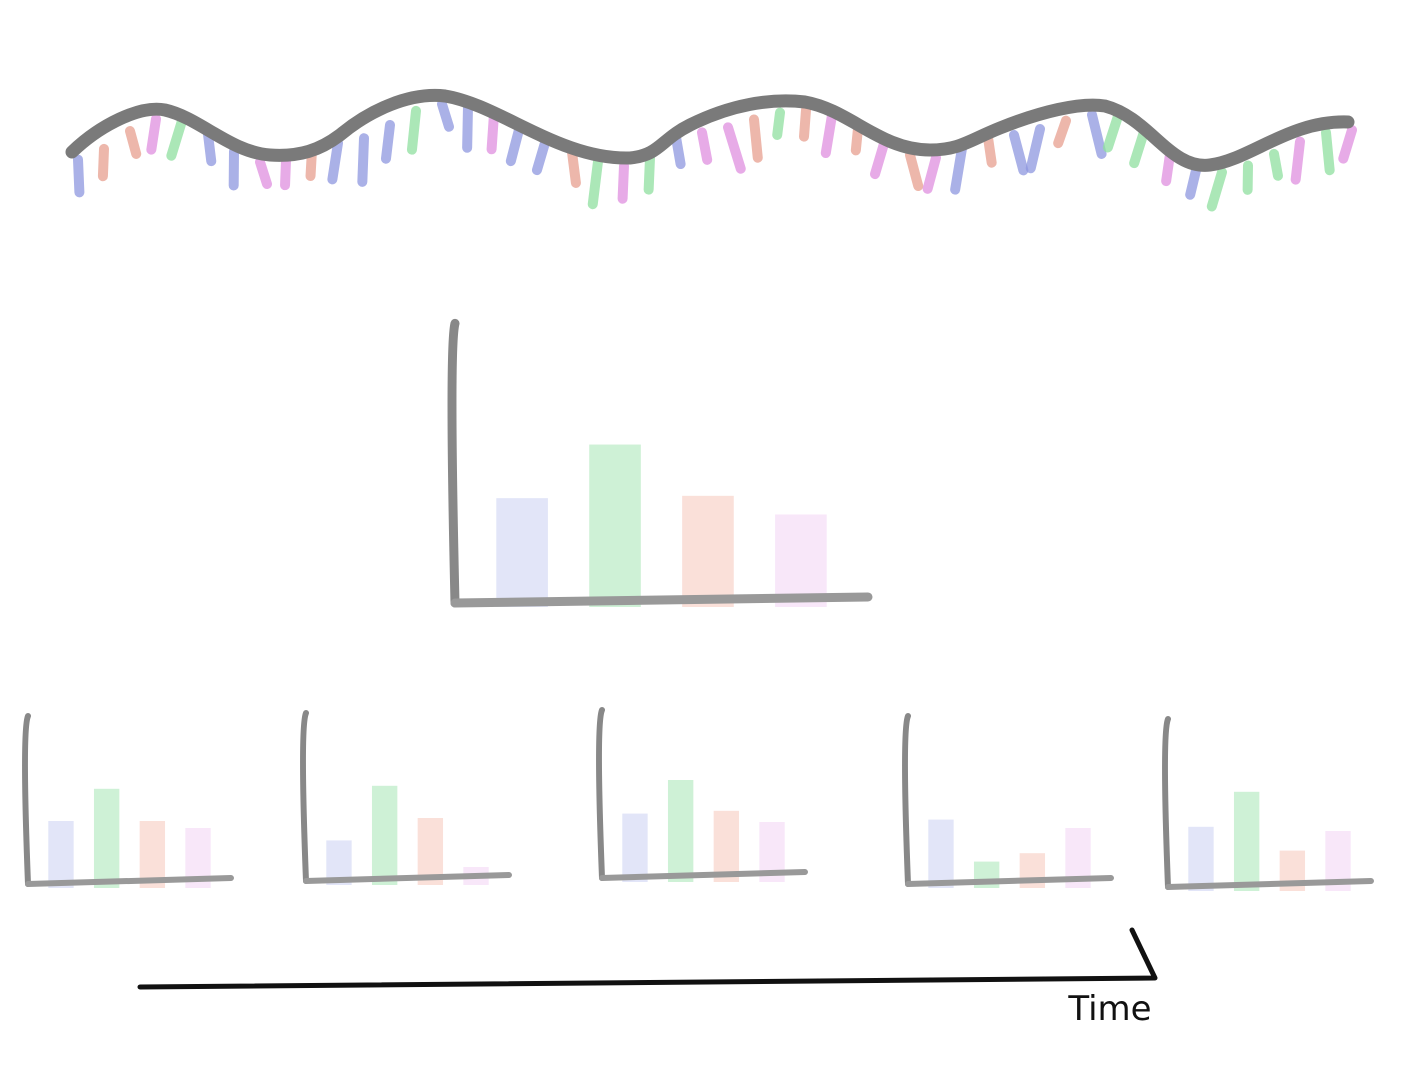 This screenshot has height=1079, width=1401. I want to click on strand, so click(710, 130).